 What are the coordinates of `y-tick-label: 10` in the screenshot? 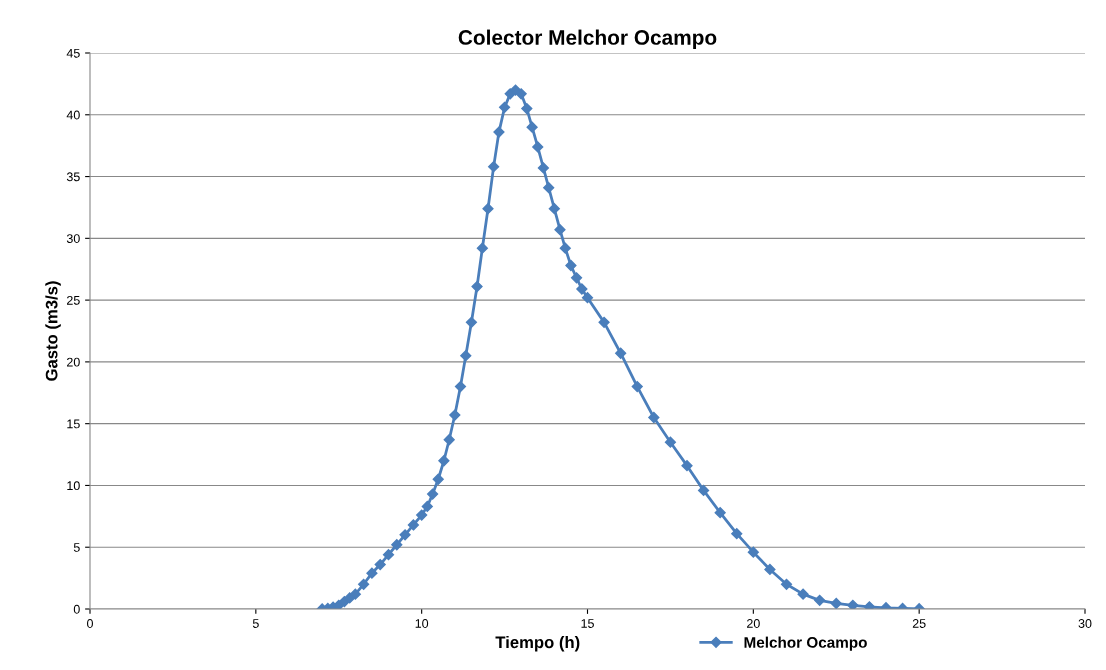 It's located at (73, 486).